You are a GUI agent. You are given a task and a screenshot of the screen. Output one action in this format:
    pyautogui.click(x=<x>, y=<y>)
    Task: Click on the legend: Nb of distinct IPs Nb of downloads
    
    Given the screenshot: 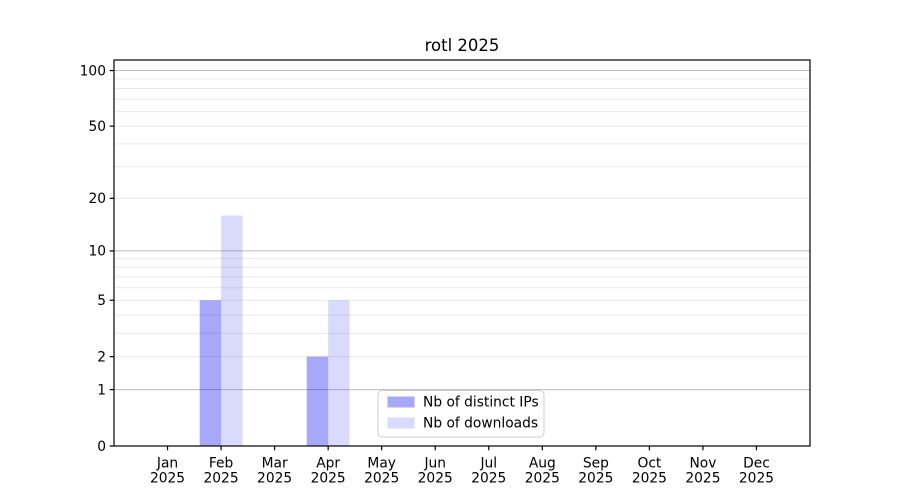 What is the action you would take?
    pyautogui.click(x=461, y=414)
    